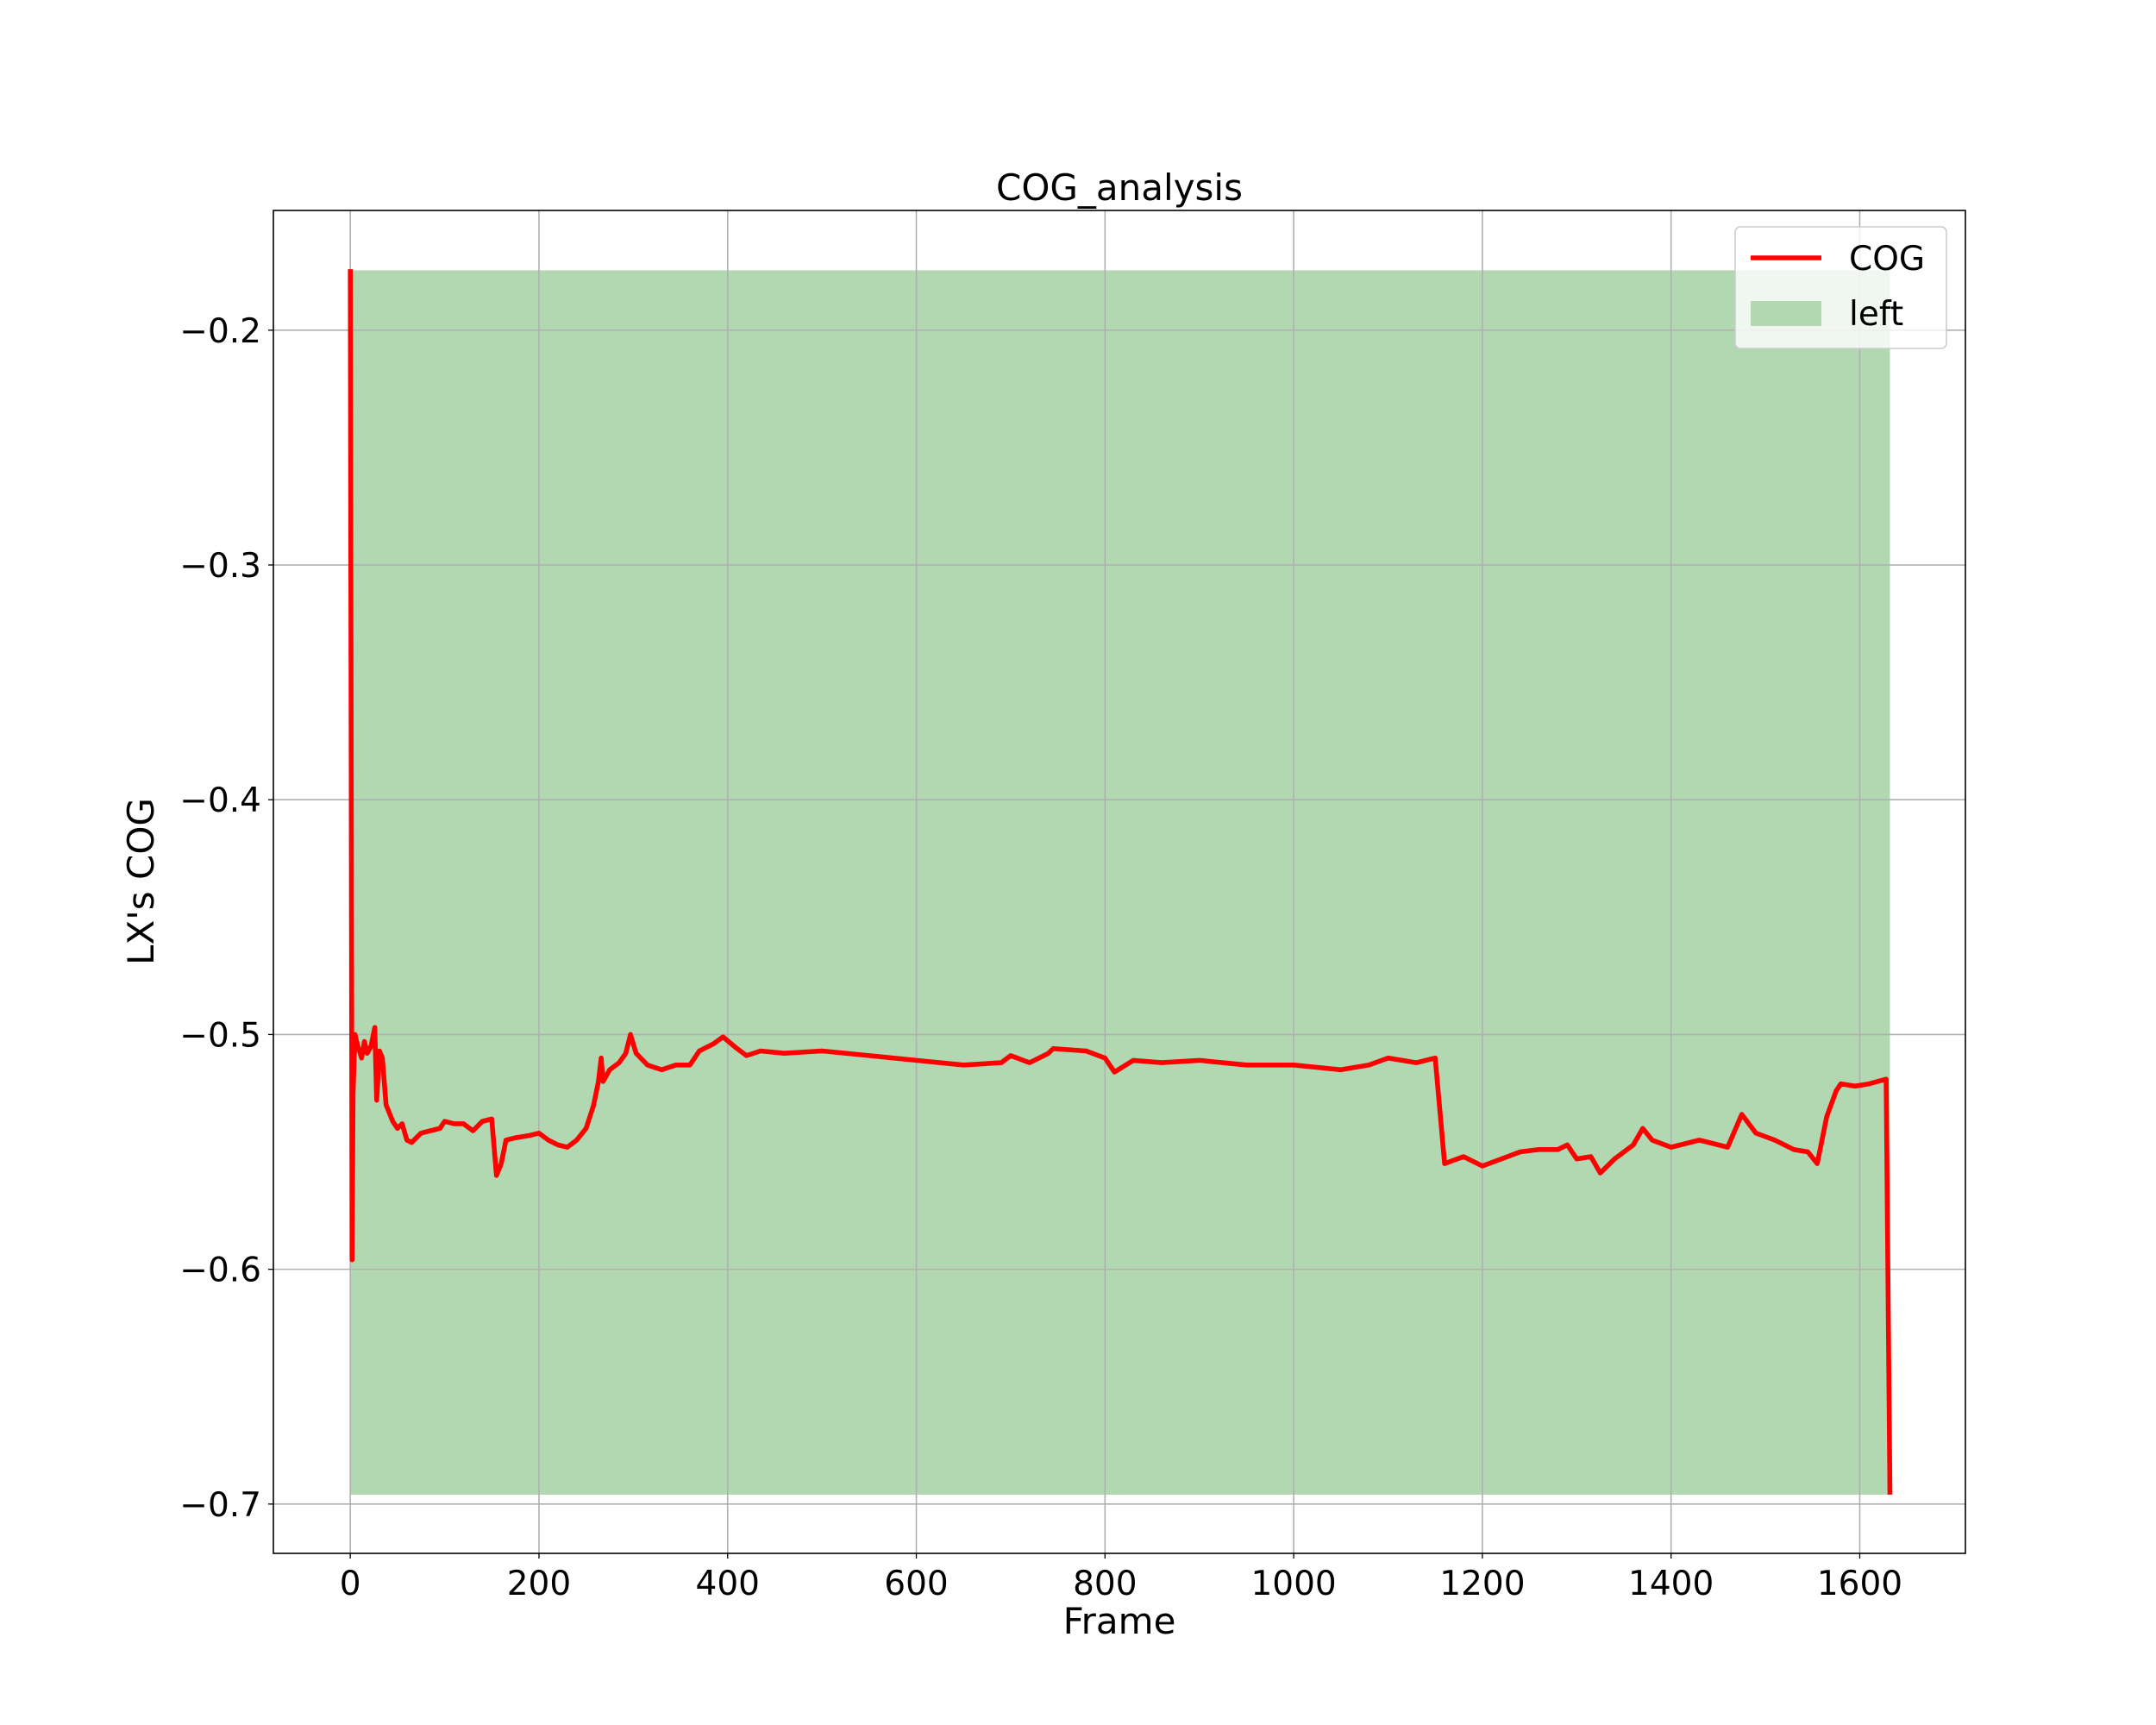  What do you see at coordinates (220, 332) in the screenshot?
I see `y-tick-label: −0.2` at bounding box center [220, 332].